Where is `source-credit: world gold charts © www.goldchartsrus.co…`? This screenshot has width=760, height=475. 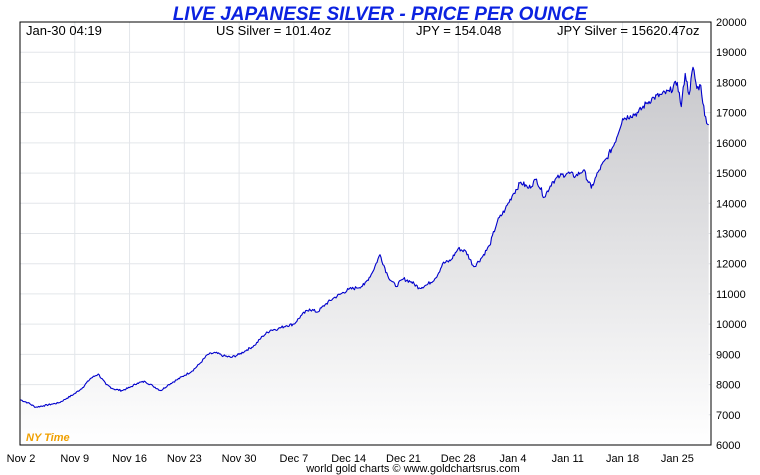 source-credit: world gold charts © www.goldchartsrus.co… is located at coordinates (412, 469).